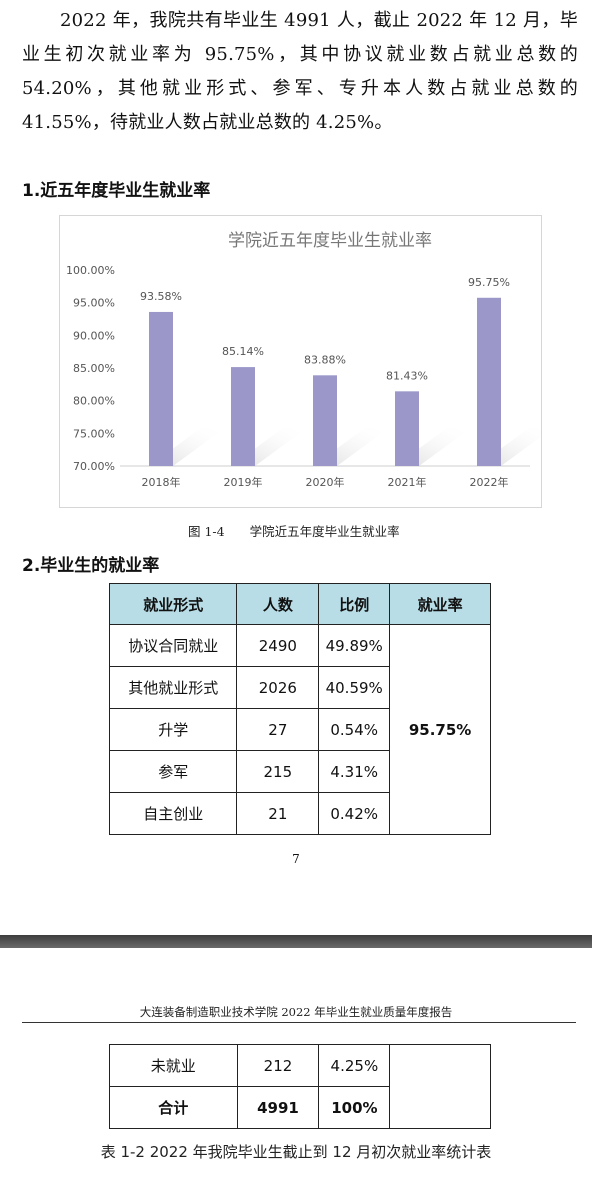 The width and height of the screenshot is (592, 1177). Describe the element at coordinates (173, 771) in the screenshot. I see `type-cell: 参军` at that location.